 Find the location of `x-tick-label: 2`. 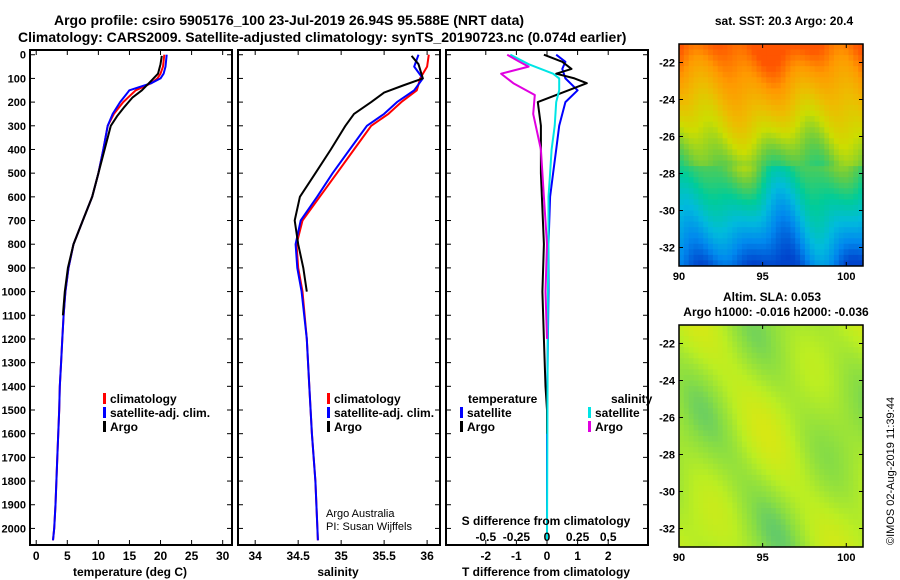

x-tick-label: 2 is located at coordinates (608, 556).